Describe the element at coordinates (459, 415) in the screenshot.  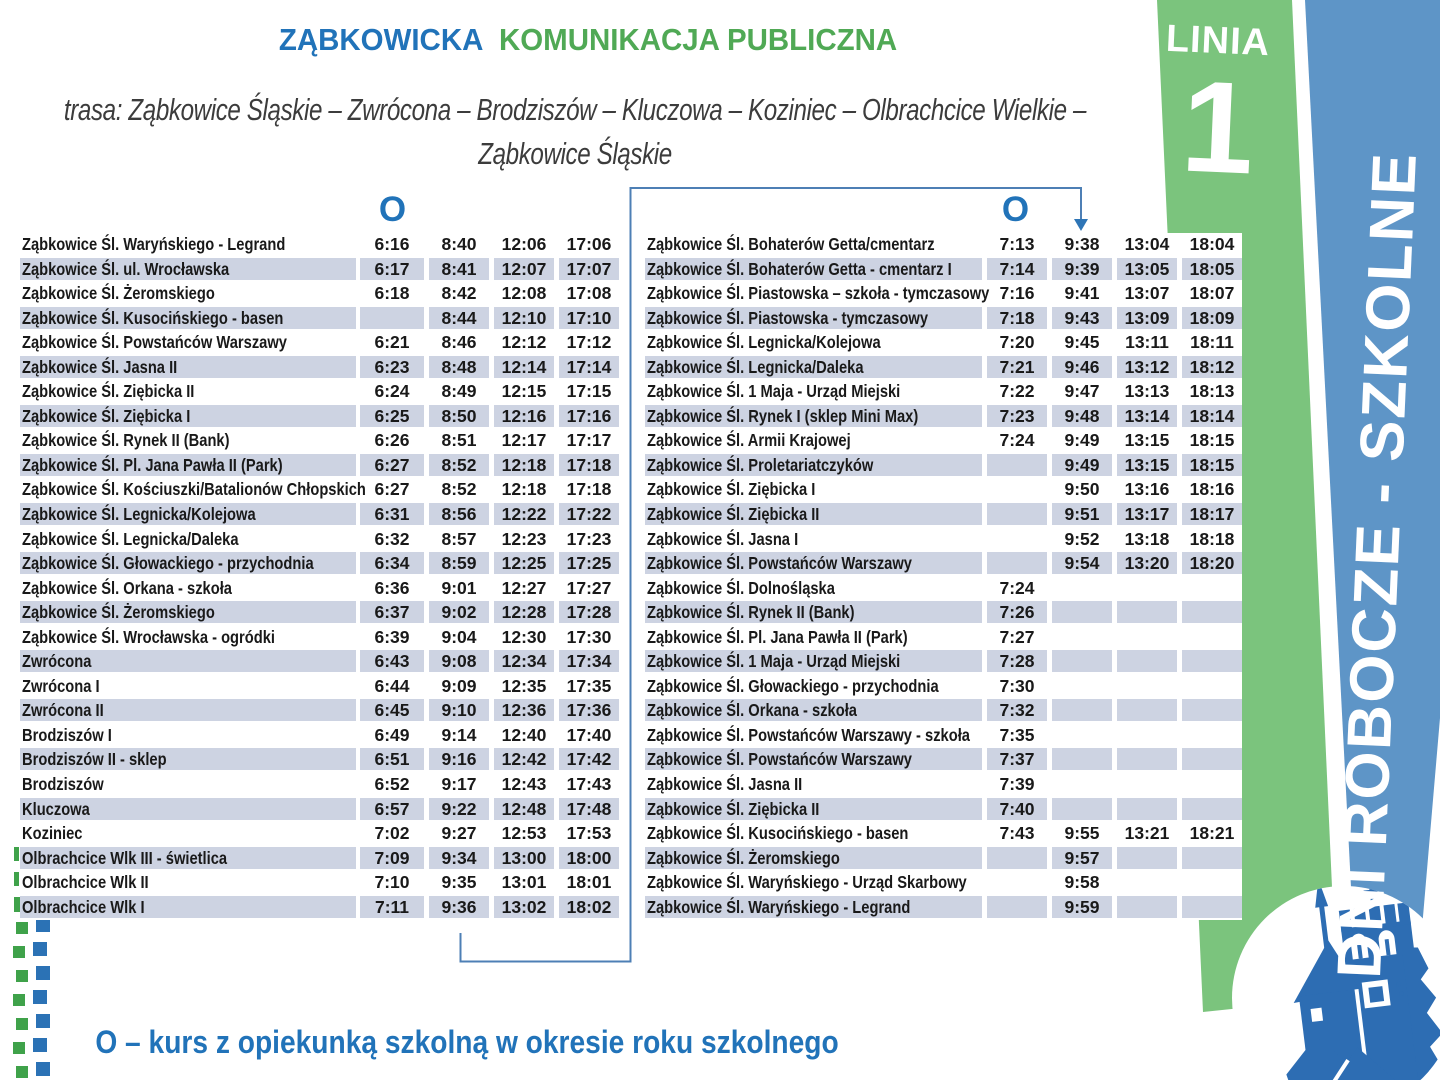
I see `departure-time: 8:50` at that location.